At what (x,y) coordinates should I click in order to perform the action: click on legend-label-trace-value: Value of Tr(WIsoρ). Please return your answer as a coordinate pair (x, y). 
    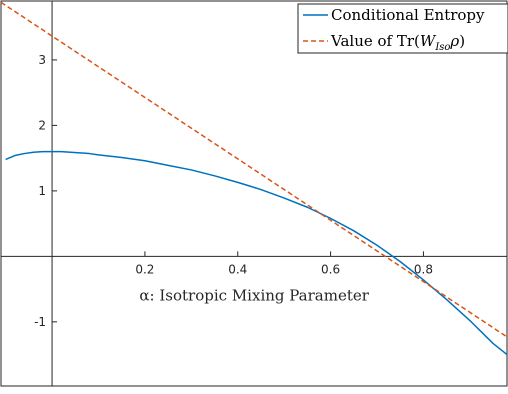
    Looking at the image, I should click on (397, 42).